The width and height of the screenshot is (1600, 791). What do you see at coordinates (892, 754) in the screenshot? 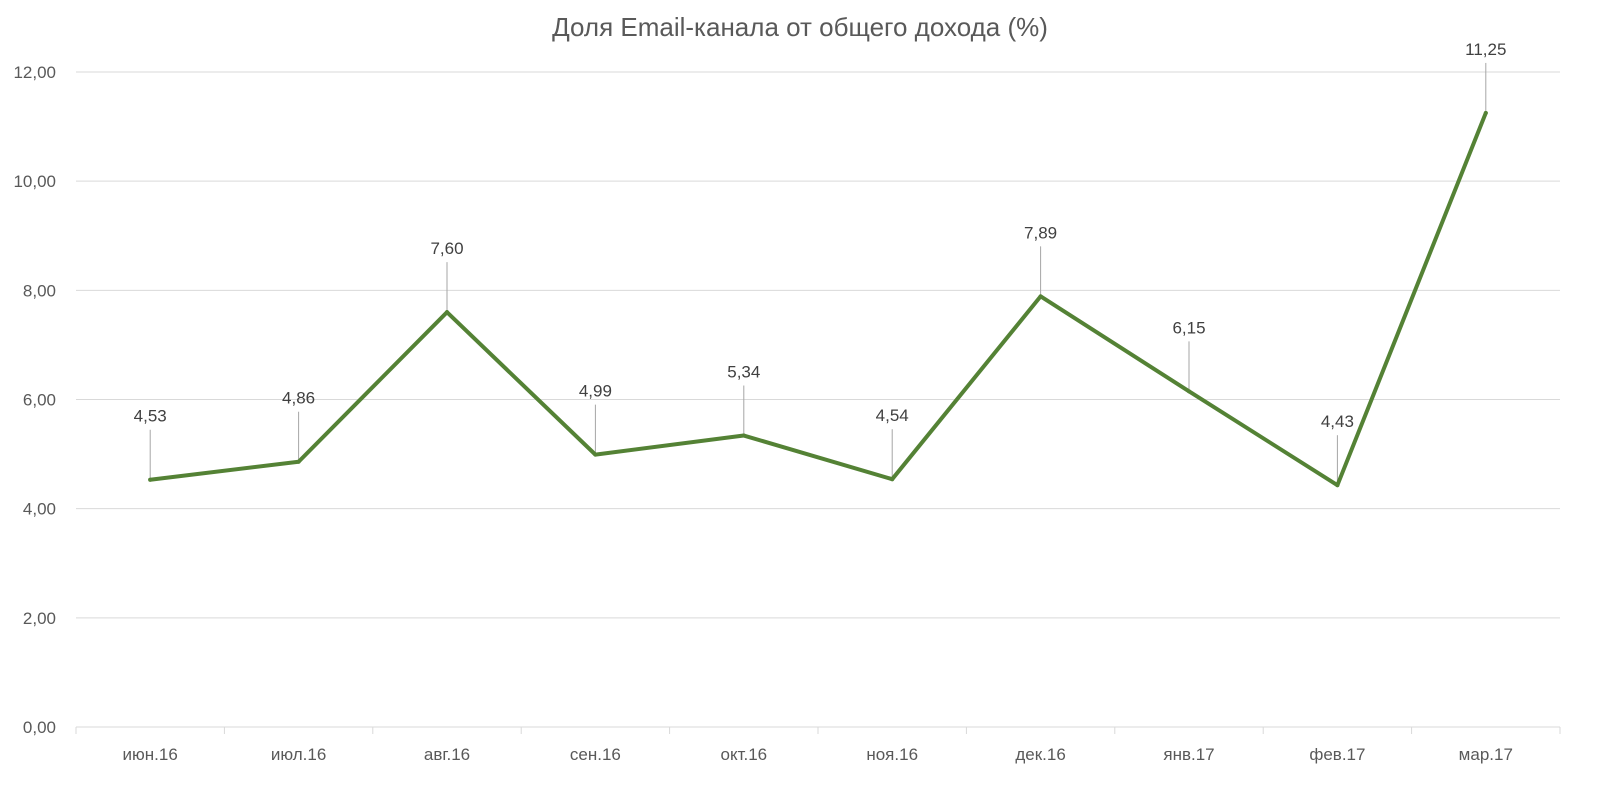
I see `x-tick-label: ноя.16` at bounding box center [892, 754].